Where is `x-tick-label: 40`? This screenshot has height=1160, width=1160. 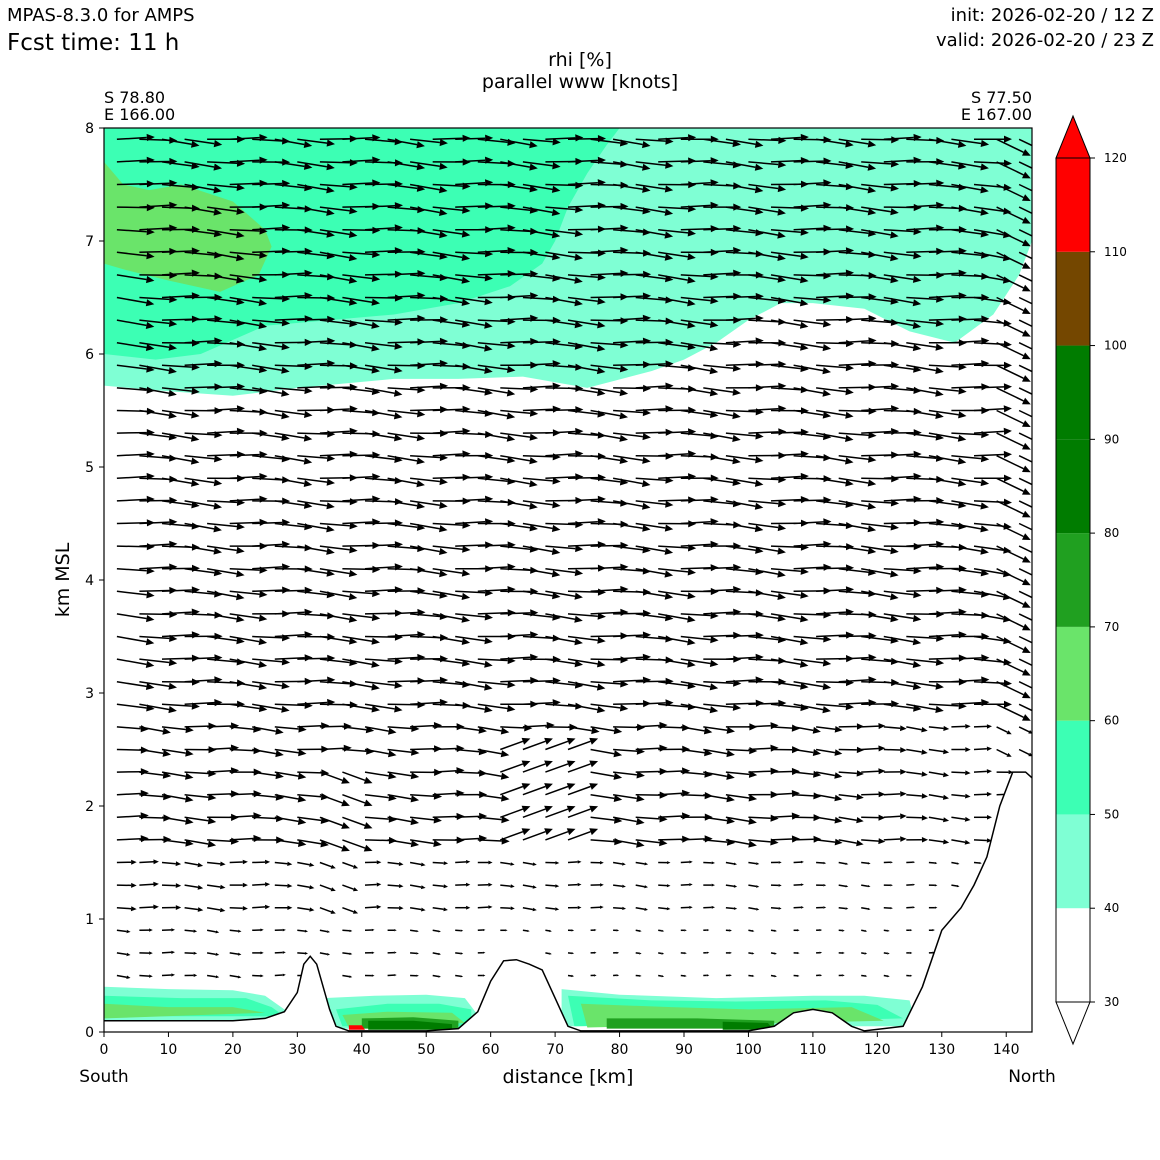 x-tick-label: 40 is located at coordinates (362, 1050).